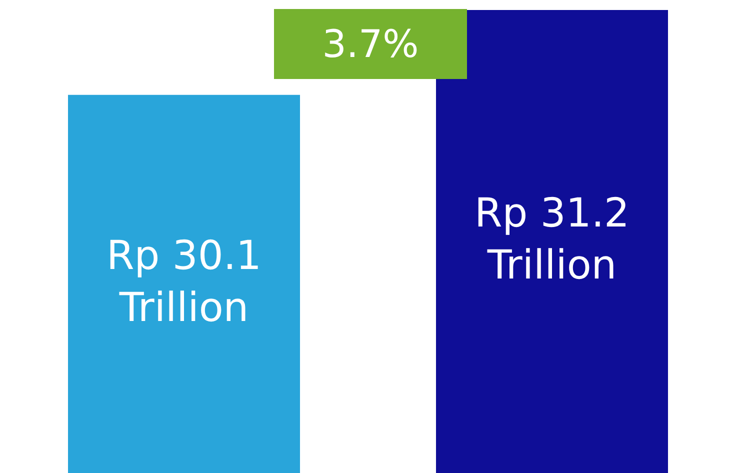 This screenshot has height=473, width=736. Describe the element at coordinates (552, 239) in the screenshot. I see `data-label: Rp 31.2 Trillion` at that location.